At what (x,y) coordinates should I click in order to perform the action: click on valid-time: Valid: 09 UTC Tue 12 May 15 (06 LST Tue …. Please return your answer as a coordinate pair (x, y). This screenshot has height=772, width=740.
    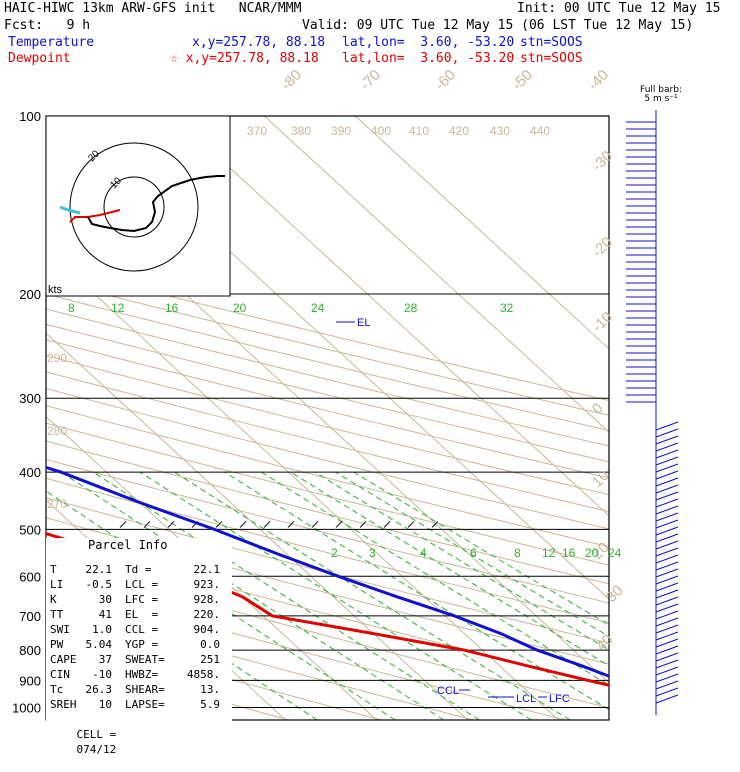
    Looking at the image, I should click on (497, 26).